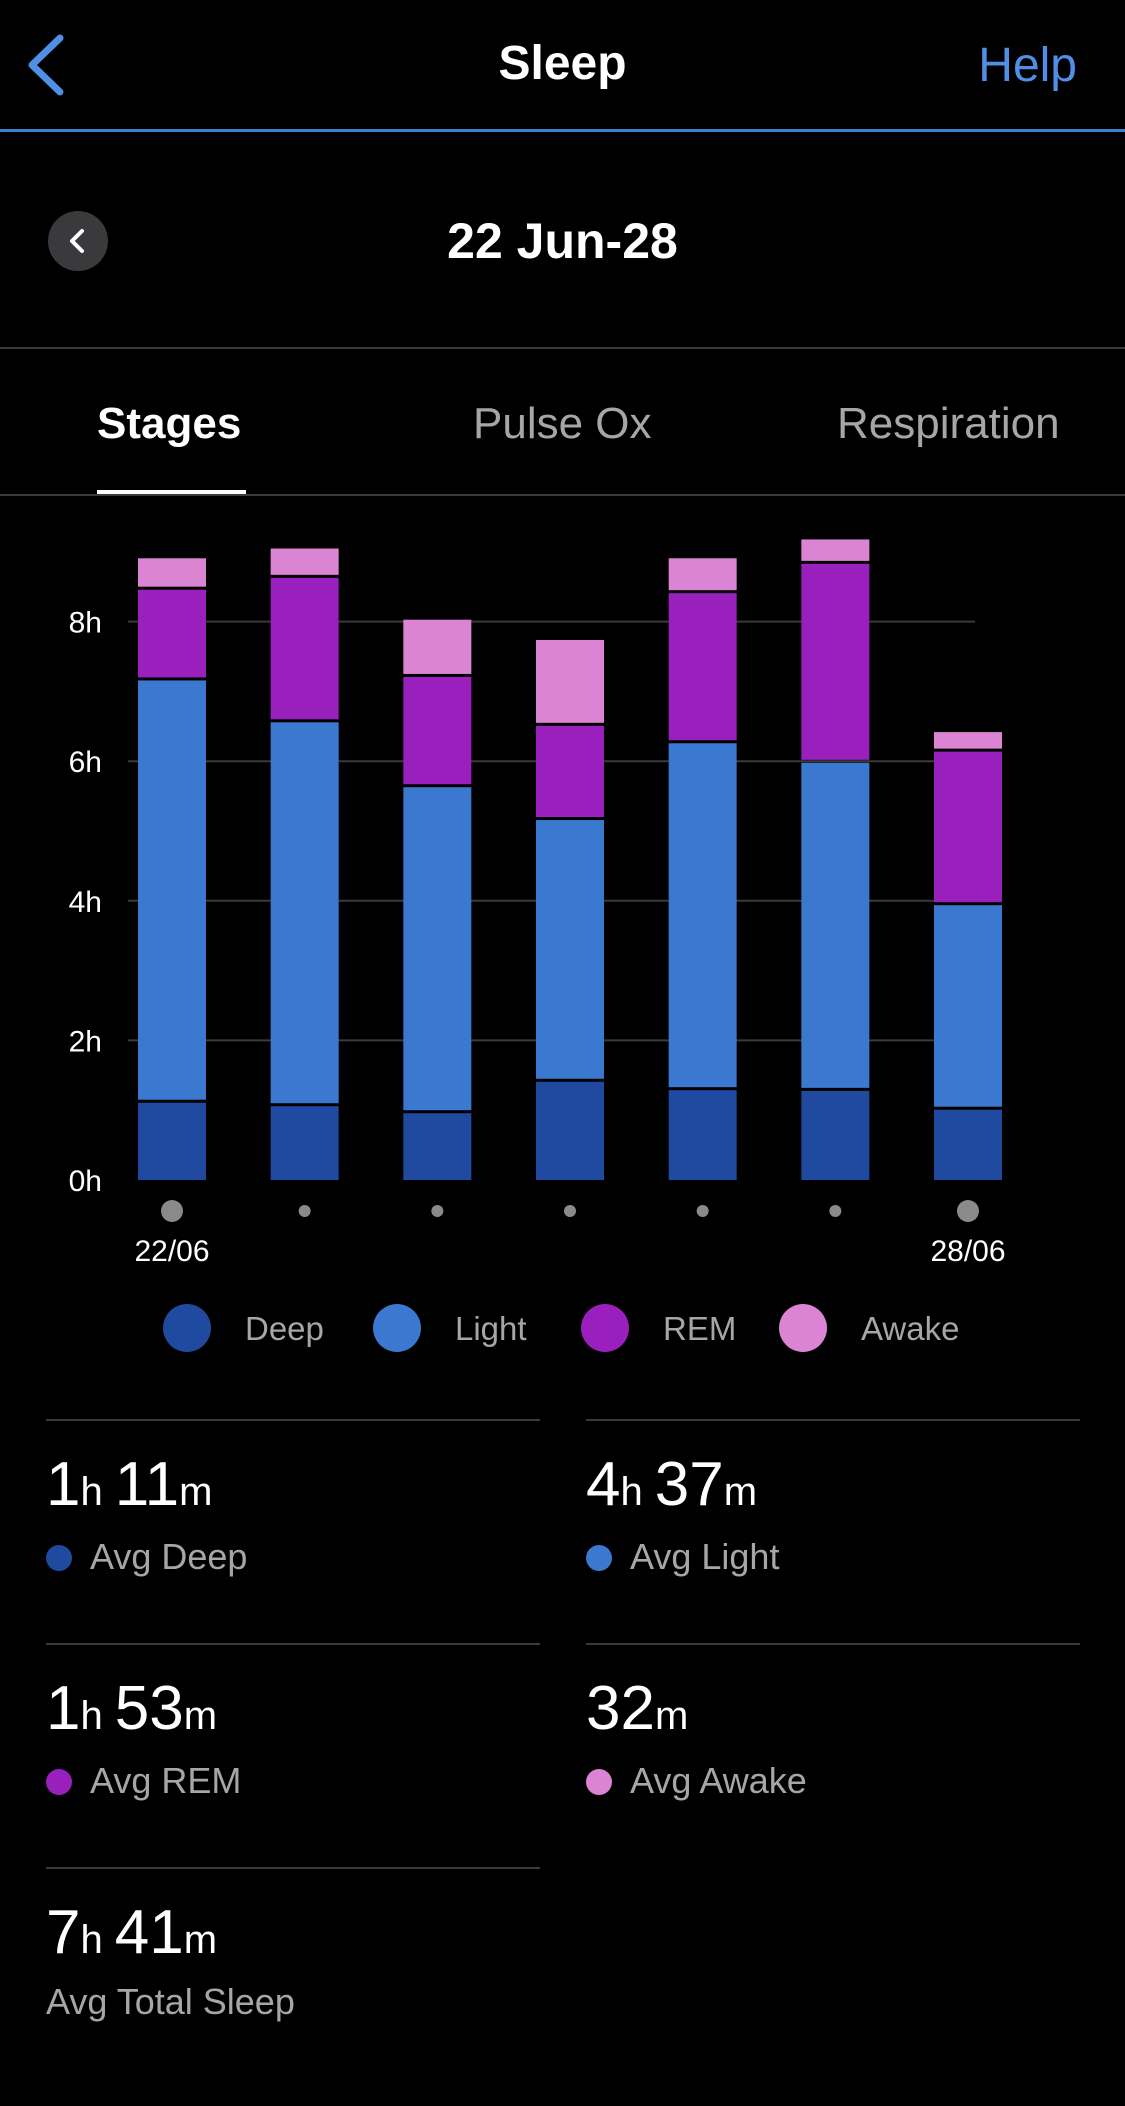 This screenshot has width=1125, height=2106. I want to click on stat-label-text: Avg REM, so click(166, 1780).